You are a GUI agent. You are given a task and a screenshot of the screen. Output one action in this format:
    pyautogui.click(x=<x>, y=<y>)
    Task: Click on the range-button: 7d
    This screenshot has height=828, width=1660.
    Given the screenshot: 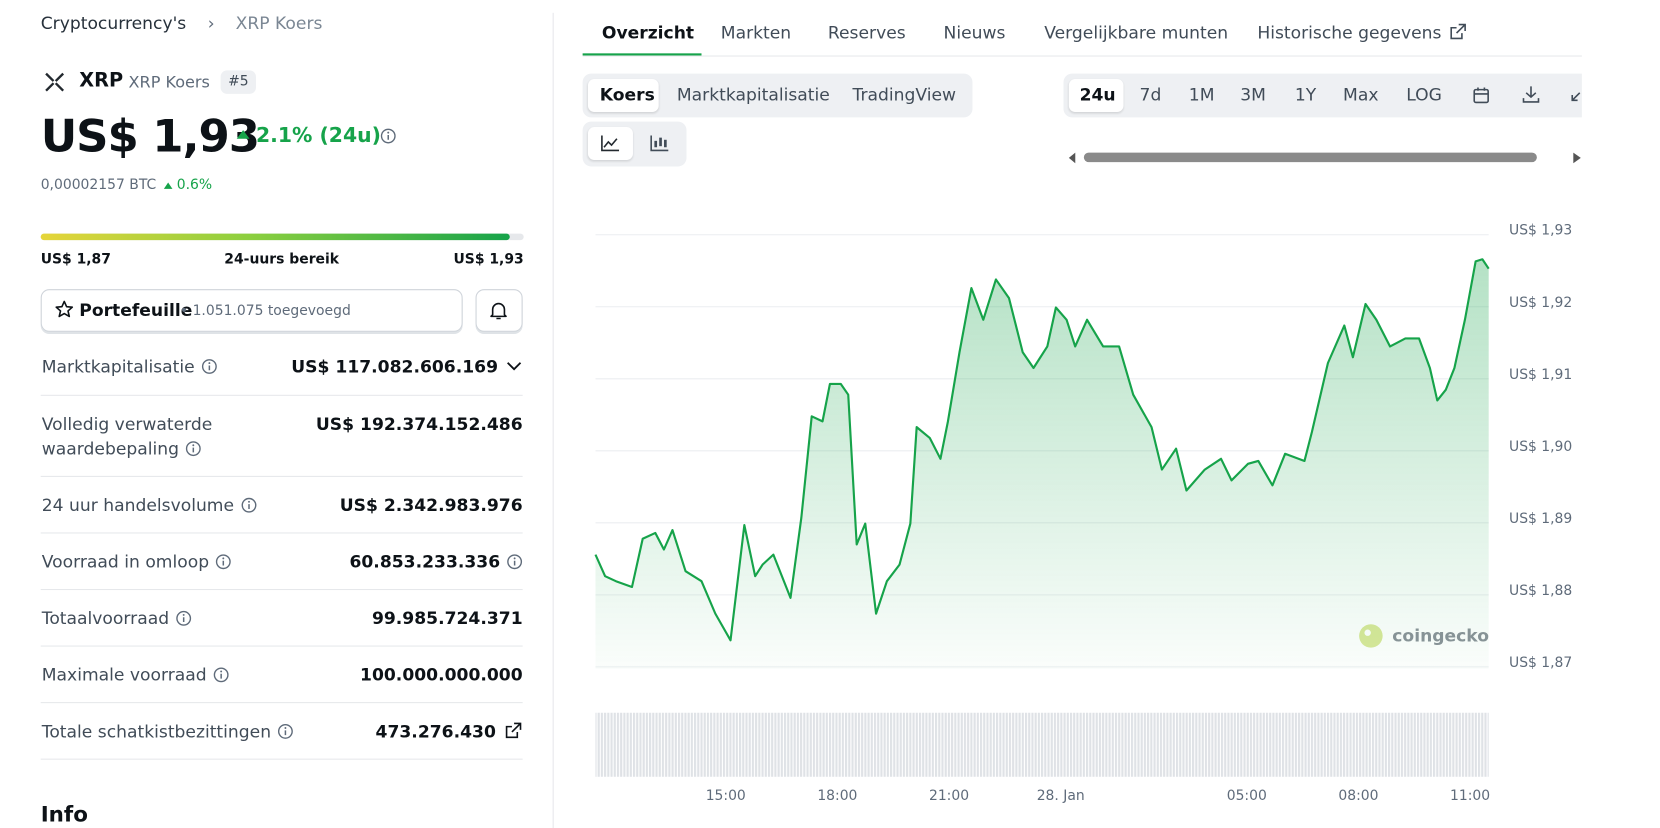 What is the action you would take?
    pyautogui.click(x=1150, y=94)
    